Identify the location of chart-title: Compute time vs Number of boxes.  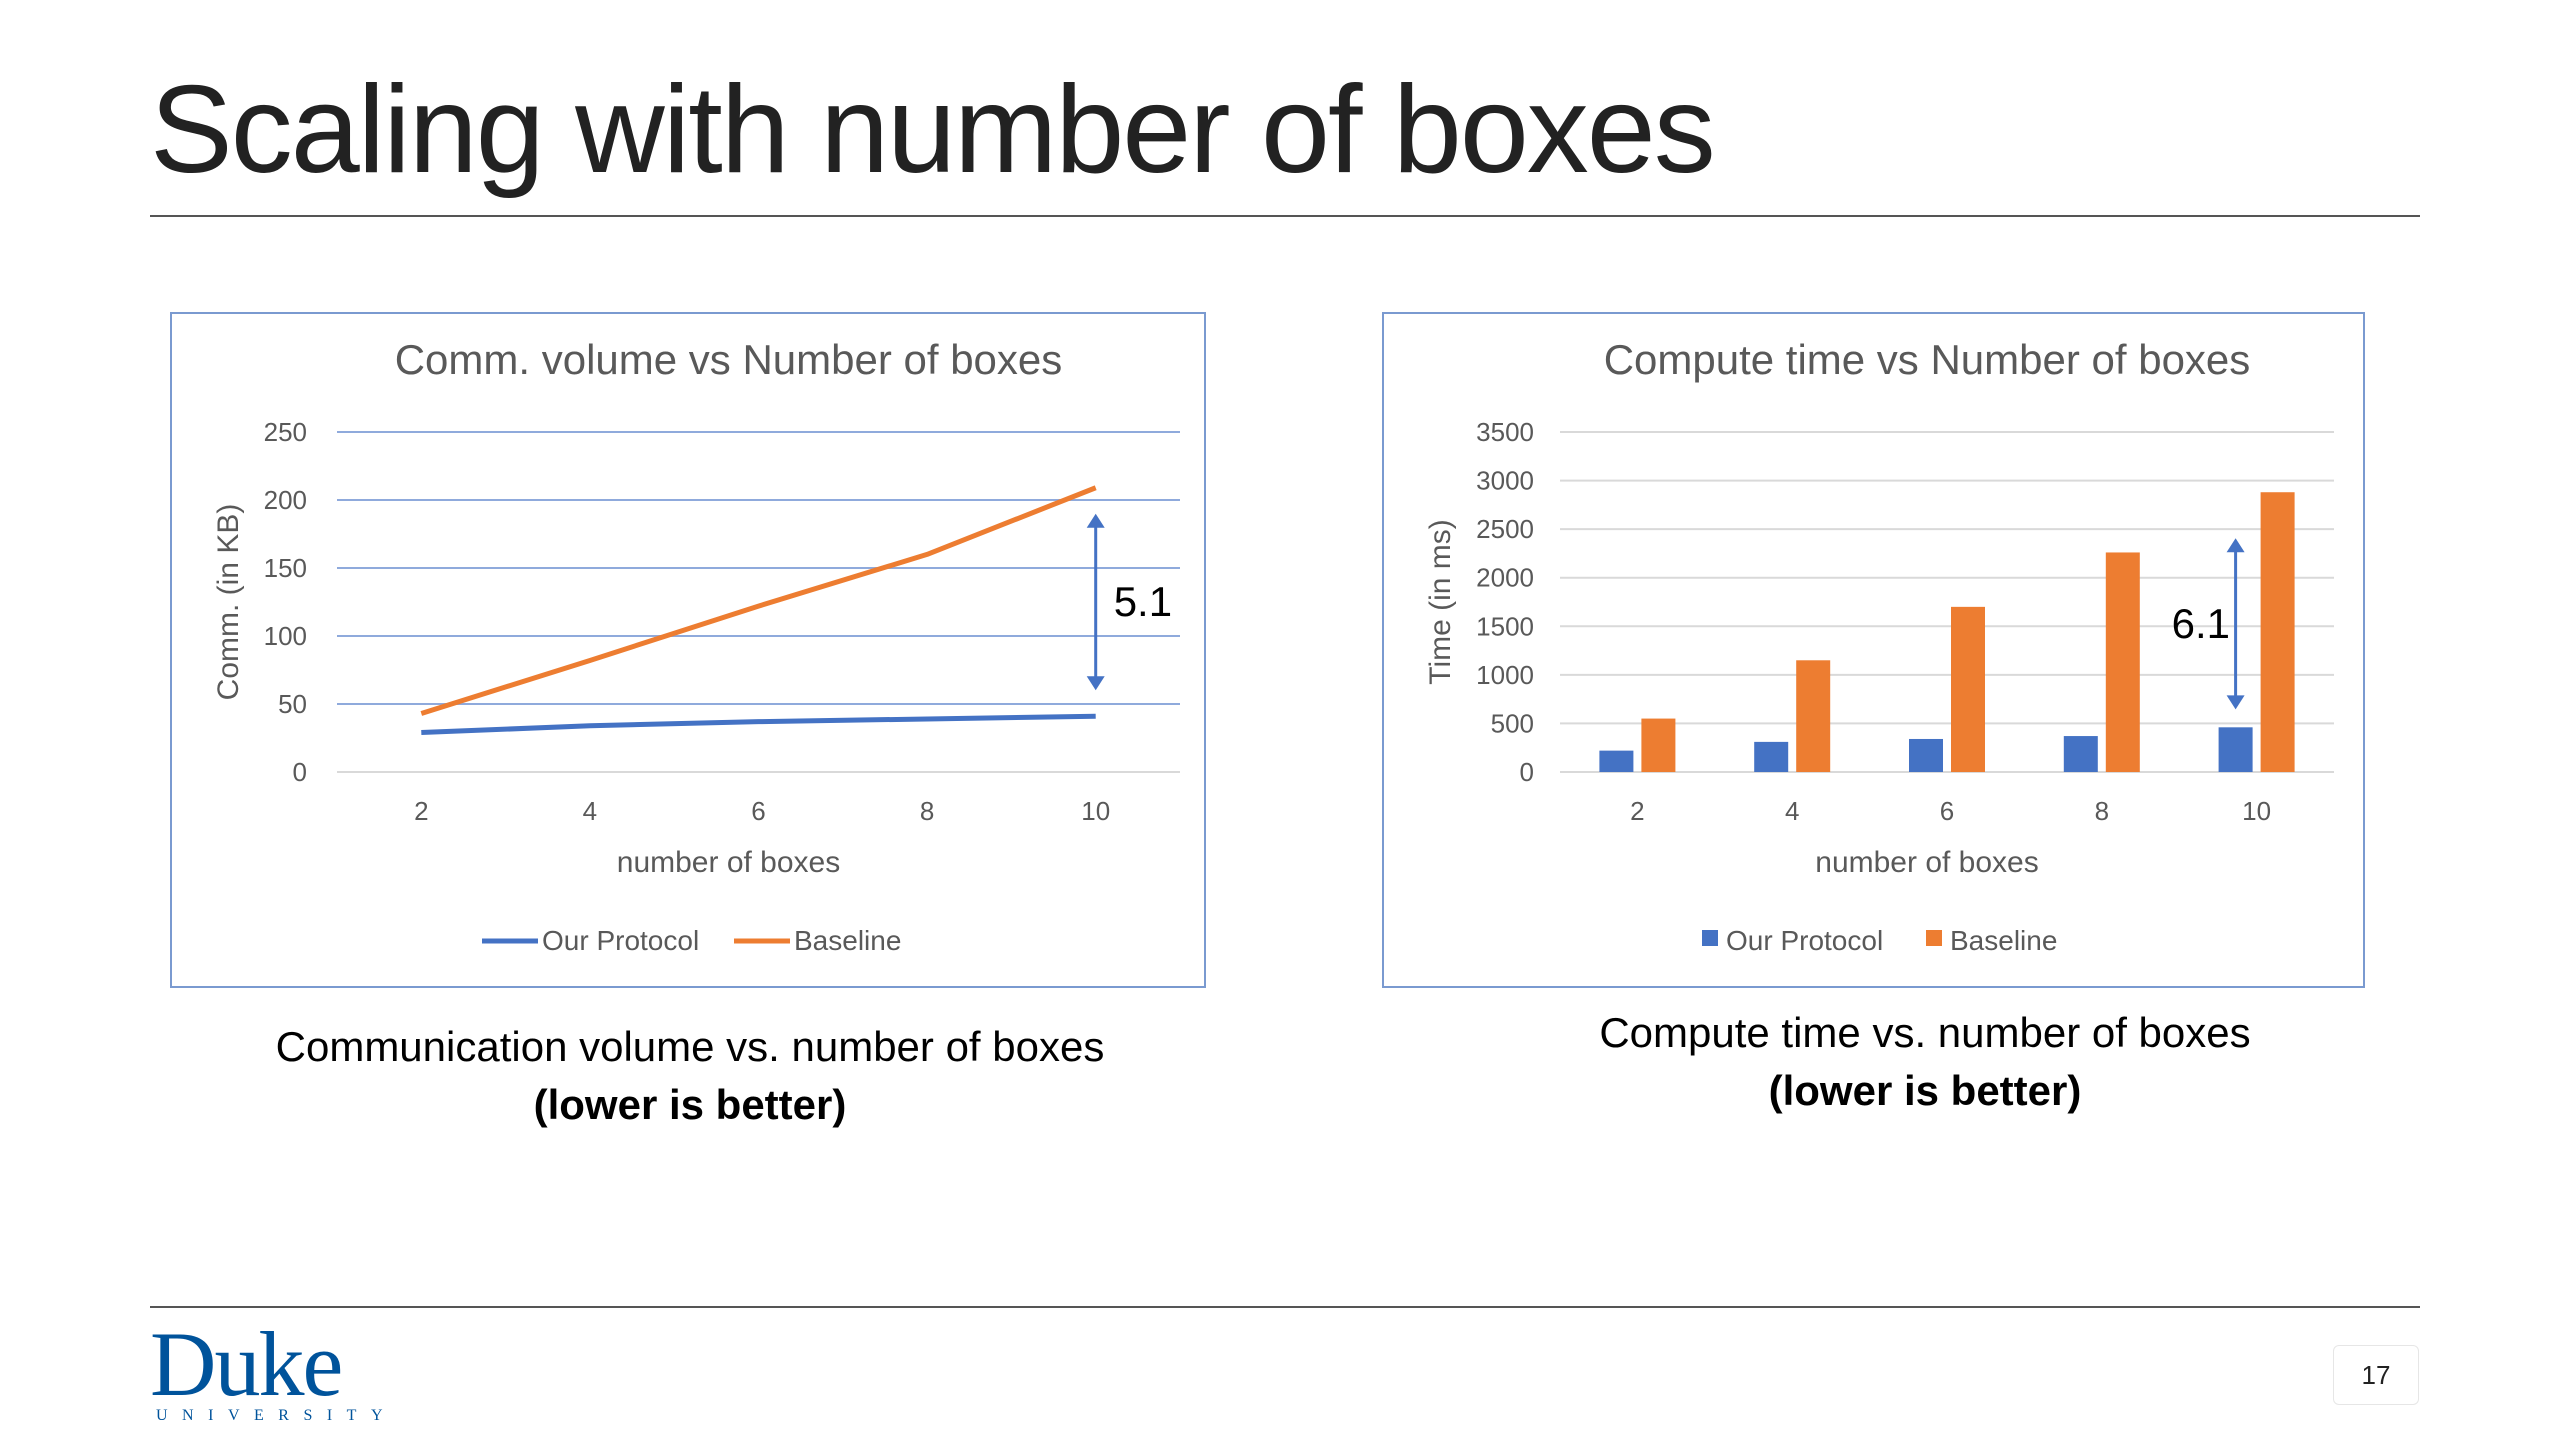
(1927, 359).